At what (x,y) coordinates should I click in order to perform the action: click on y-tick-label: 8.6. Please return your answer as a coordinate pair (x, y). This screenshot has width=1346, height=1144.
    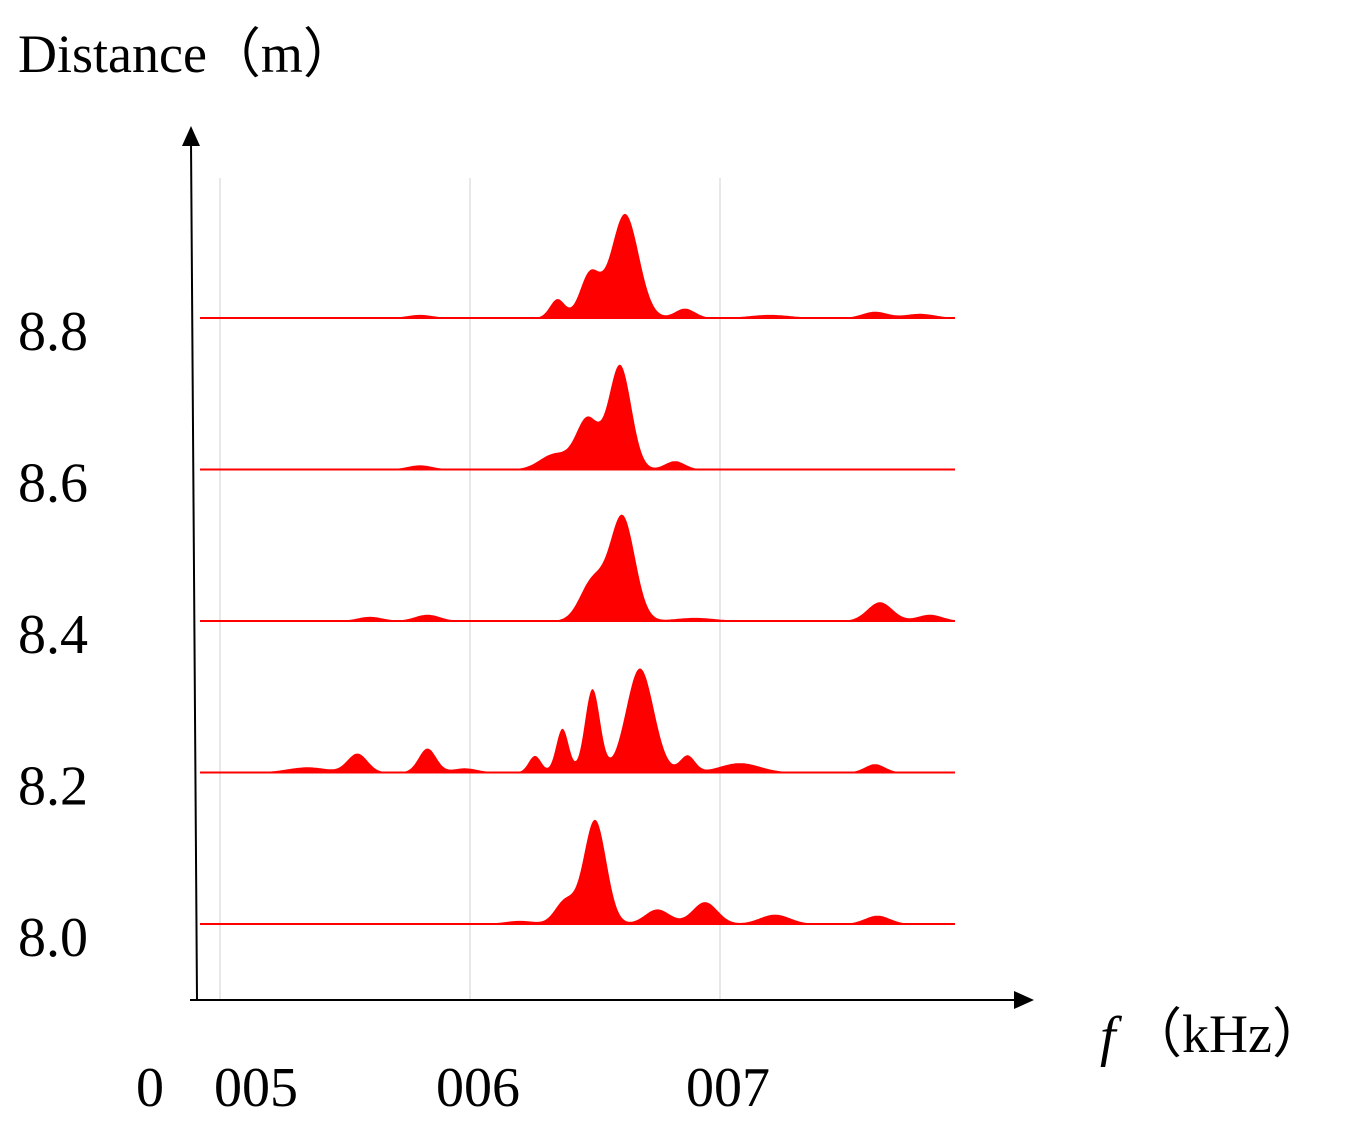
    Looking at the image, I should click on (53, 484).